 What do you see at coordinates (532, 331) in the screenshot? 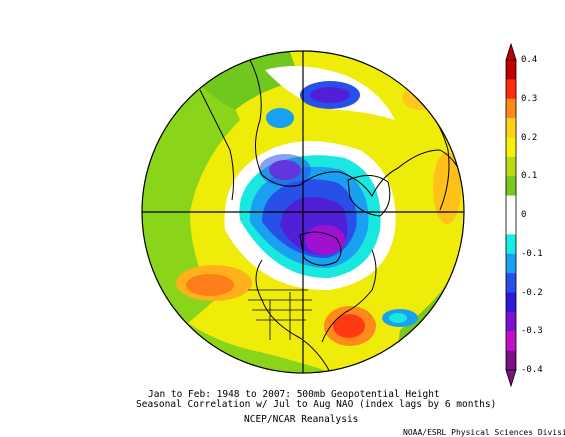
I see `colorbar-tick-label: -0.3` at bounding box center [532, 331].